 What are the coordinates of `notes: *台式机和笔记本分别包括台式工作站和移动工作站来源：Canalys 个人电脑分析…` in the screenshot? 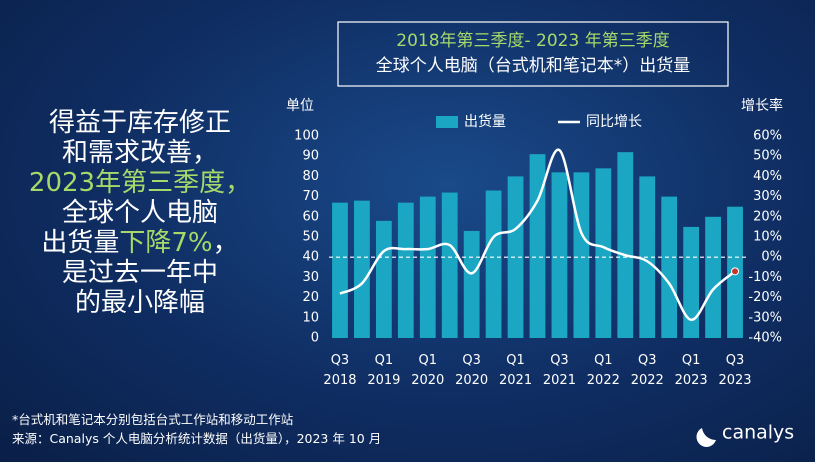 It's located at (196, 429).